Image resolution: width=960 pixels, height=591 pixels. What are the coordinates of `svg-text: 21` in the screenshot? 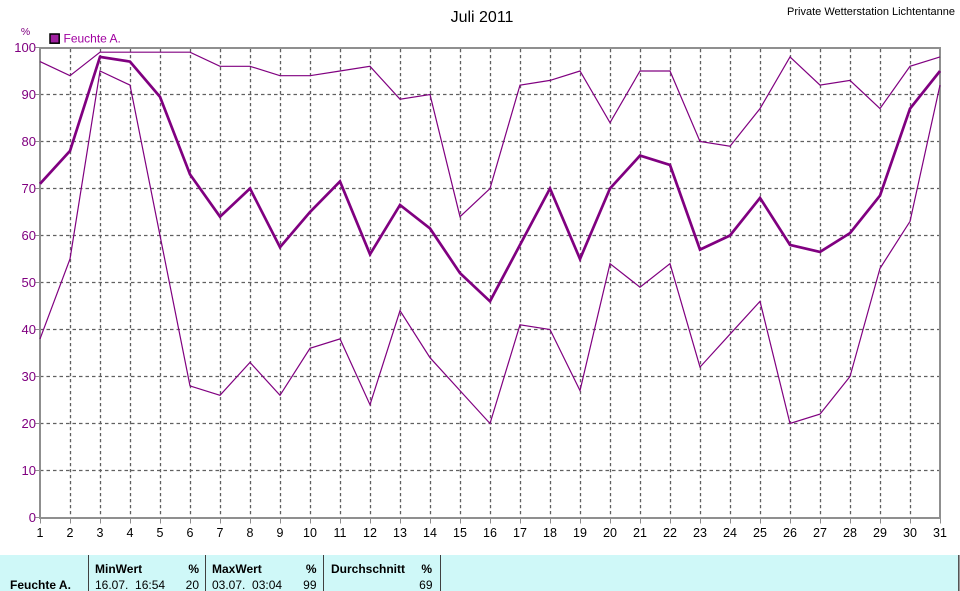 It's located at (640, 533).